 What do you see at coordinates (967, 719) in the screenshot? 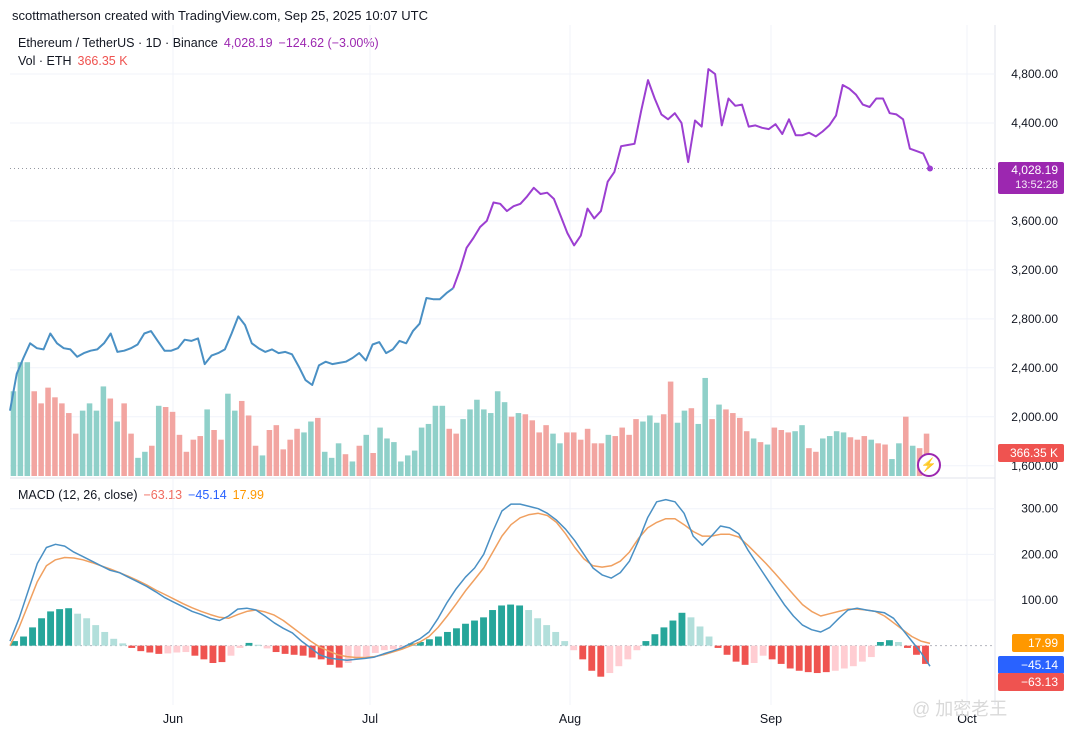
I see `x-tick-label: Oct` at bounding box center [967, 719].